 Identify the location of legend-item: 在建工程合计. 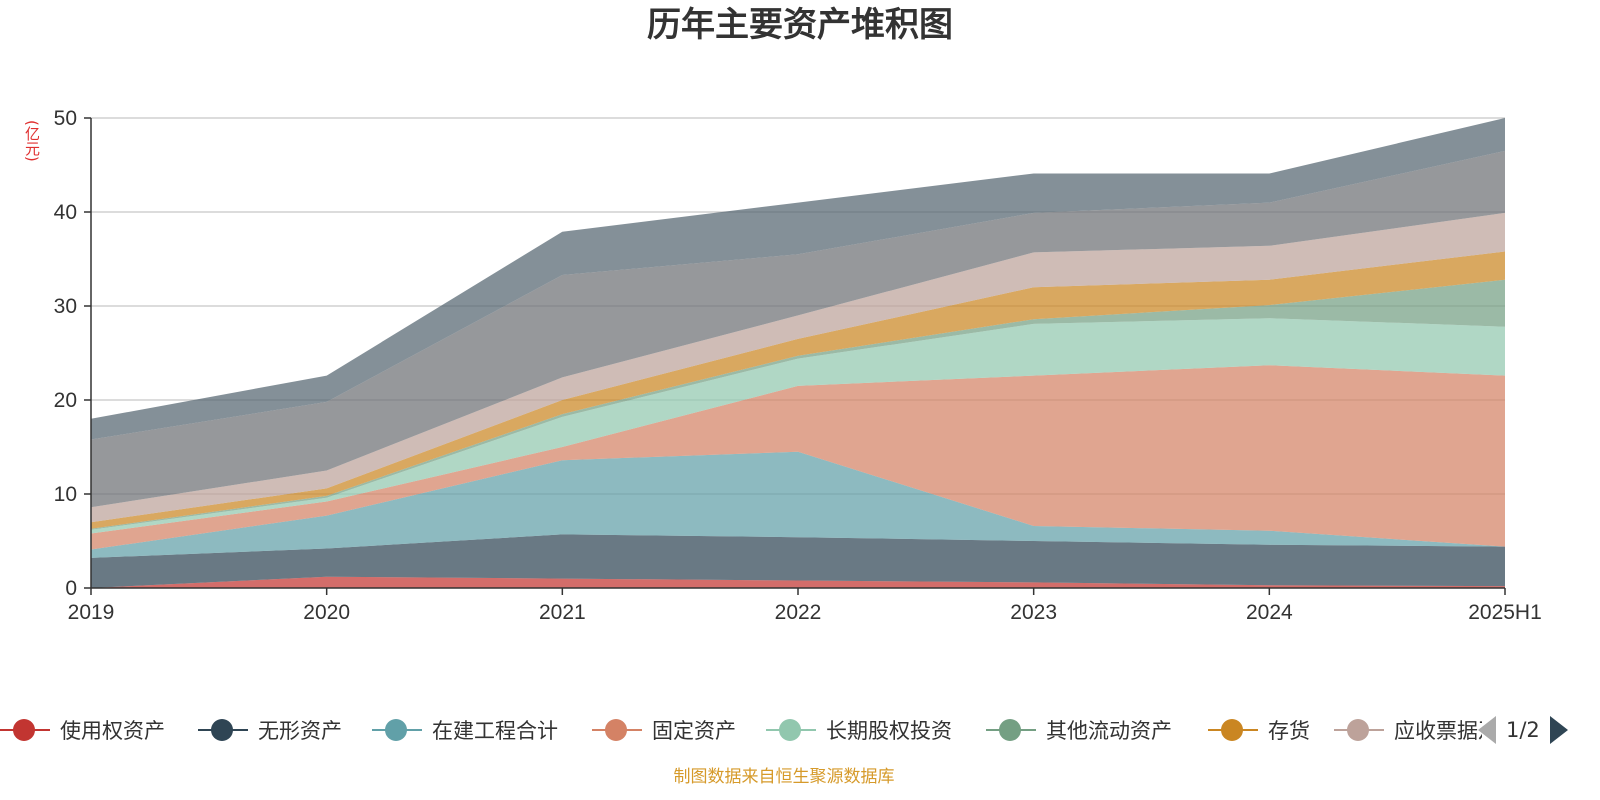
(465, 730).